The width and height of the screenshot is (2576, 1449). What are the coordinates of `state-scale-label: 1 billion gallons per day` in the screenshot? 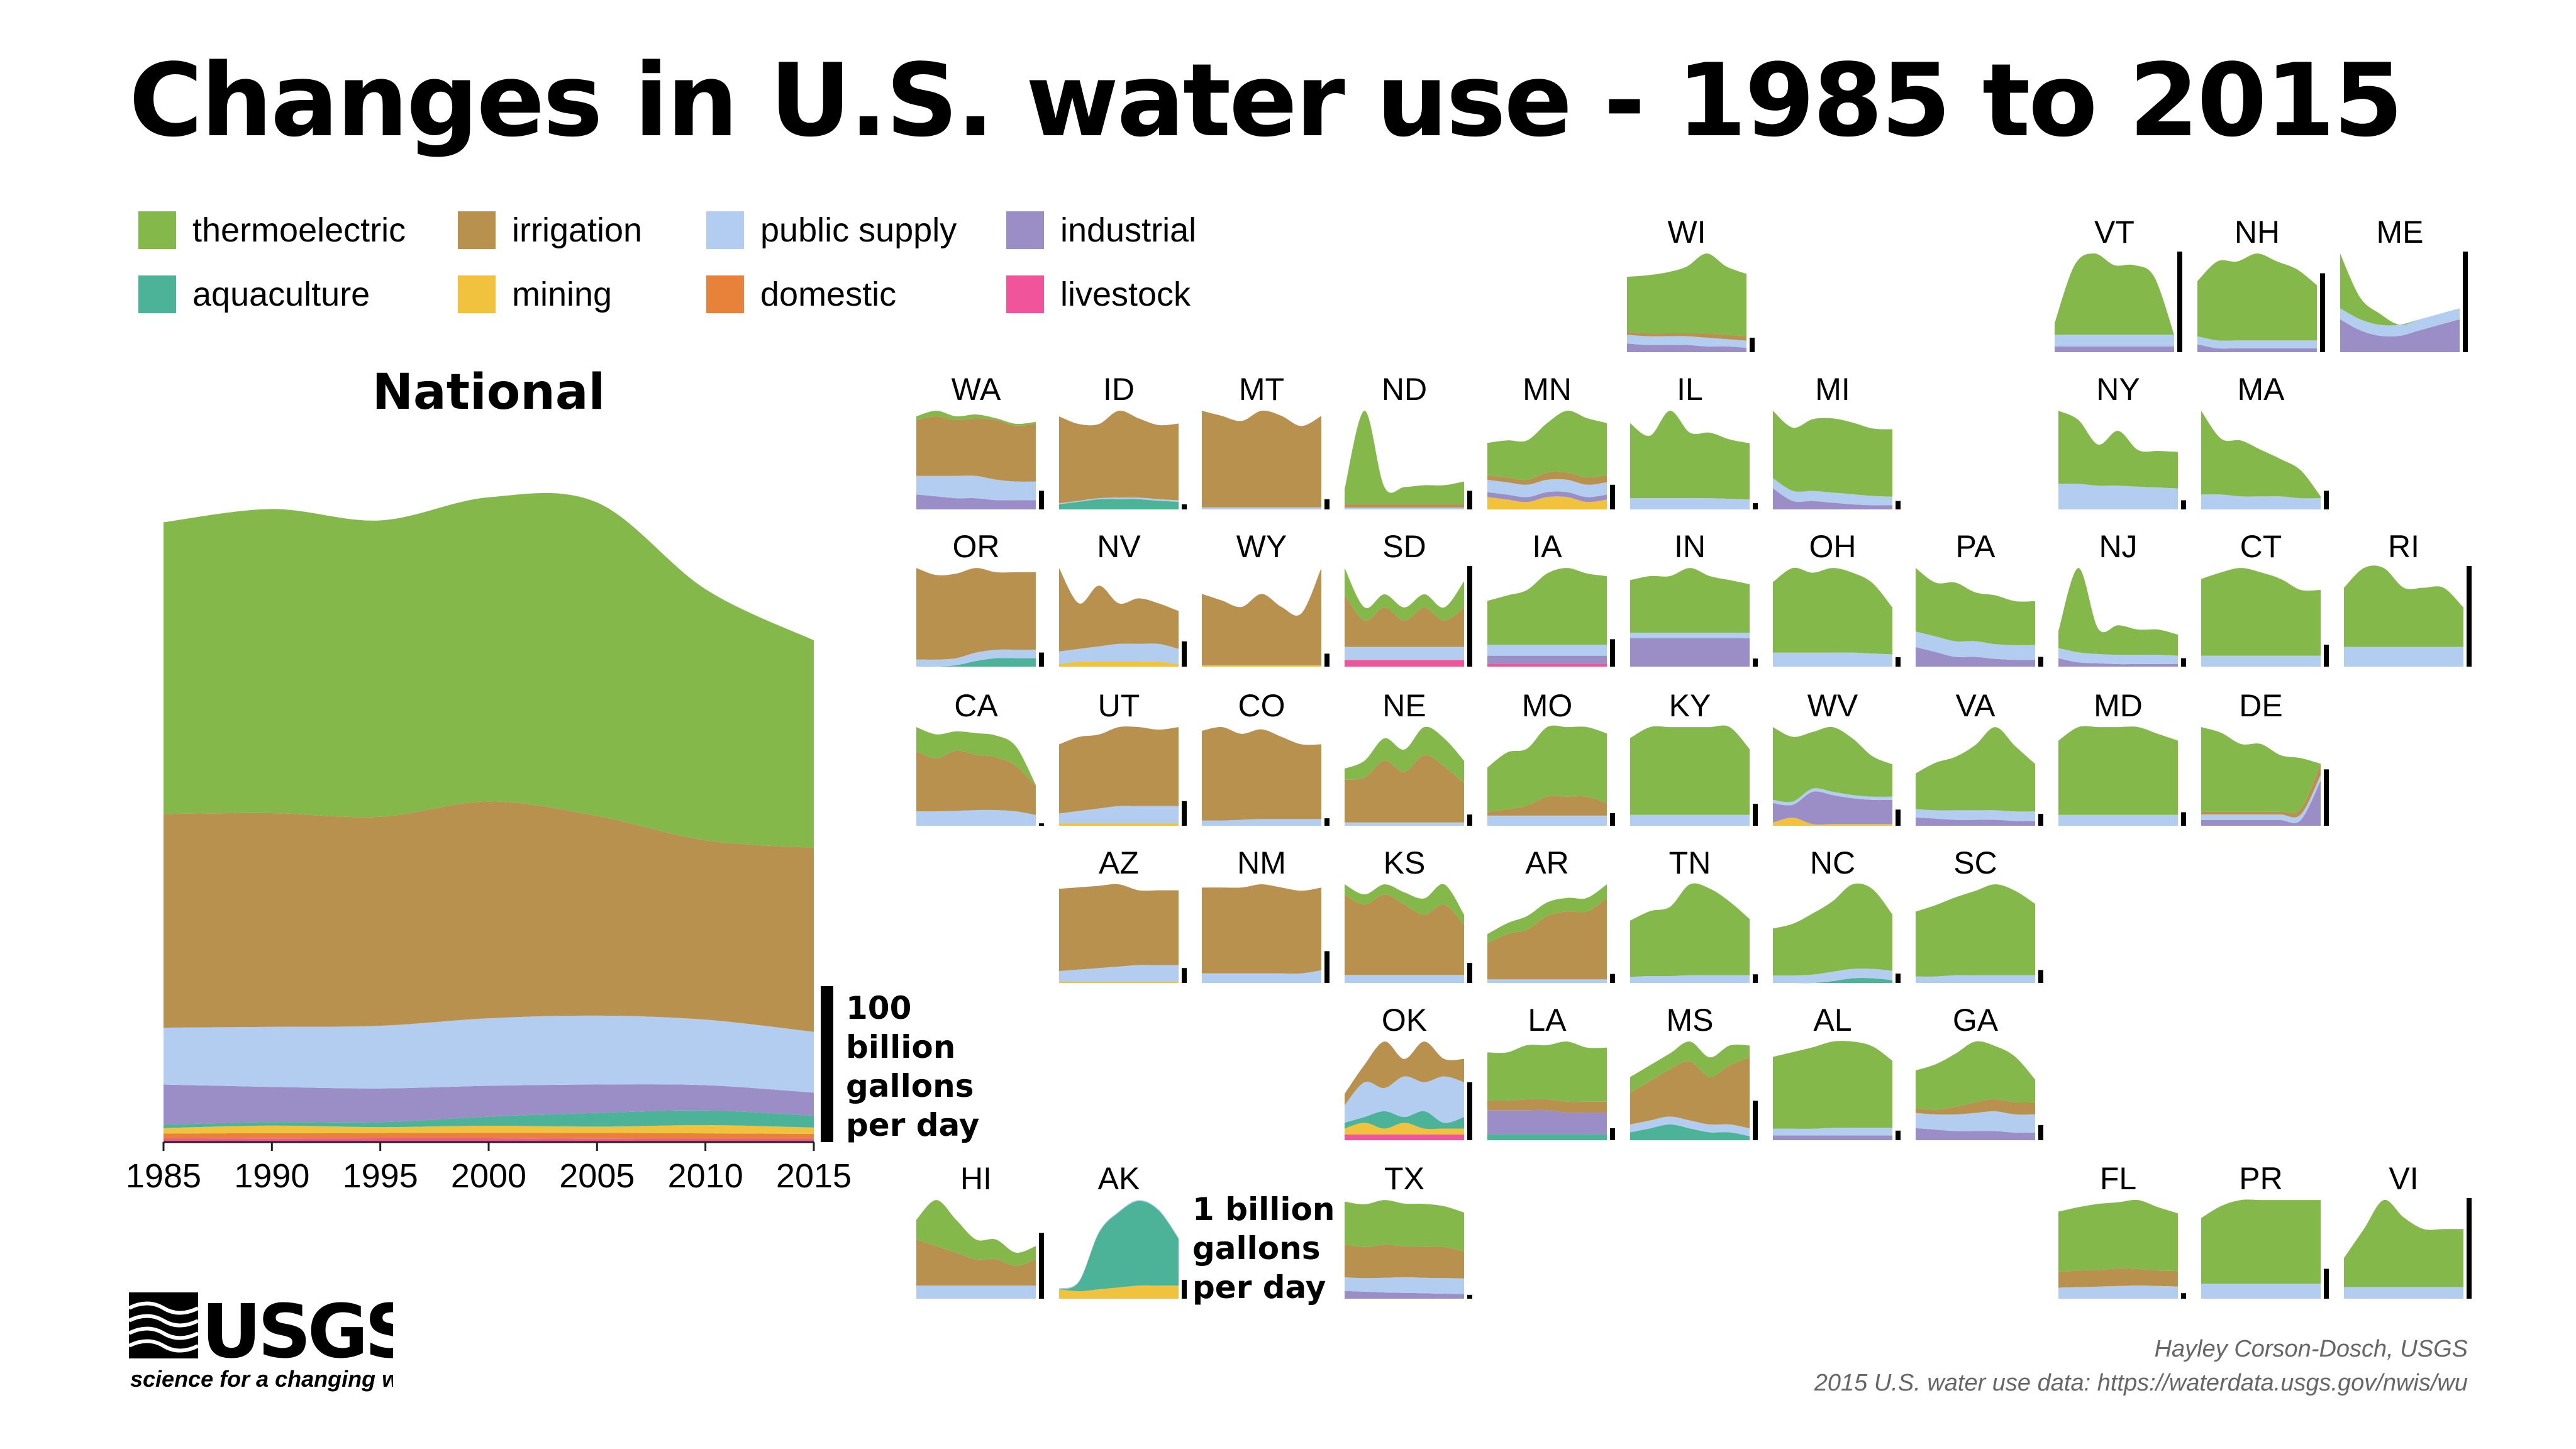 It's located at (1263, 1248).